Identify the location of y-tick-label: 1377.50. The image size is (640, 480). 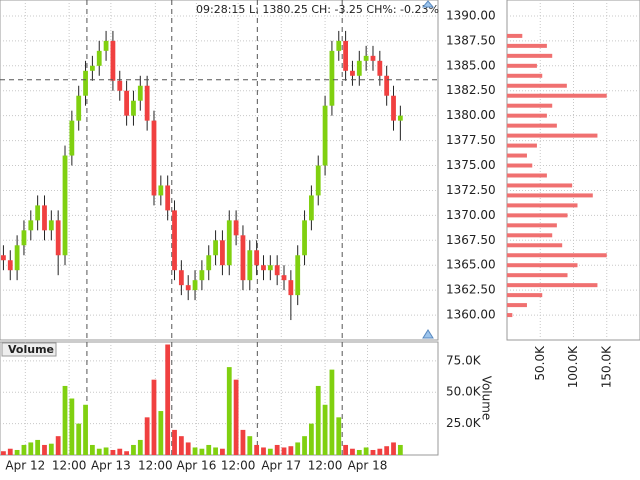
(471, 140).